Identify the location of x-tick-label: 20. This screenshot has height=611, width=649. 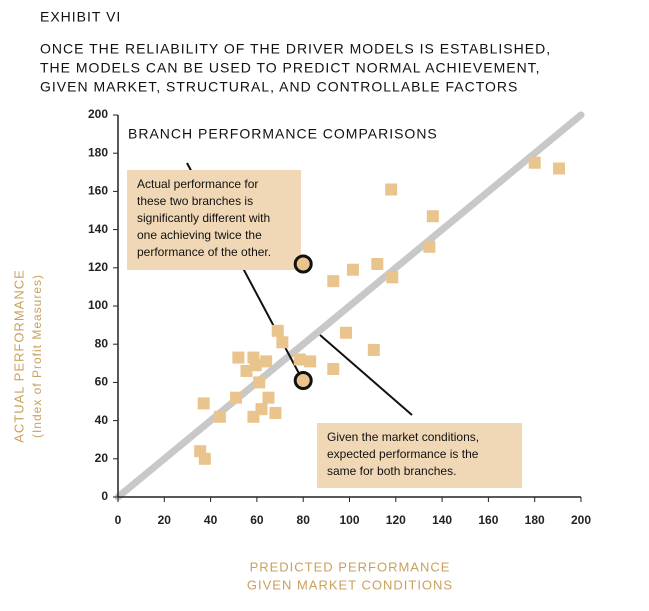
(165, 520).